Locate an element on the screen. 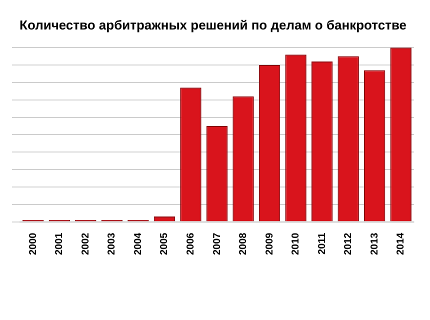 The image size is (430, 320). chart-title: Количество арбитражных решений по делам о банкротстве is located at coordinates (213, 24).